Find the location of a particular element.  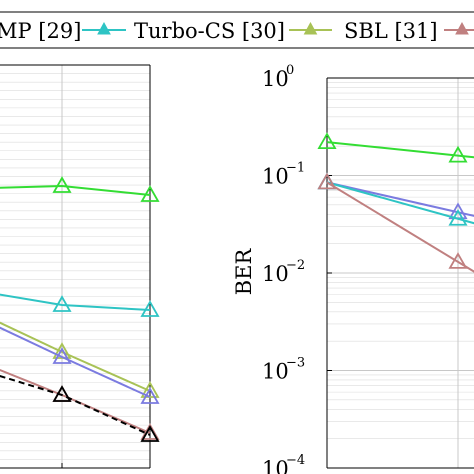

legend: MP [29] Turbo-CS [30] SBL [31] is located at coordinates (237, 30).